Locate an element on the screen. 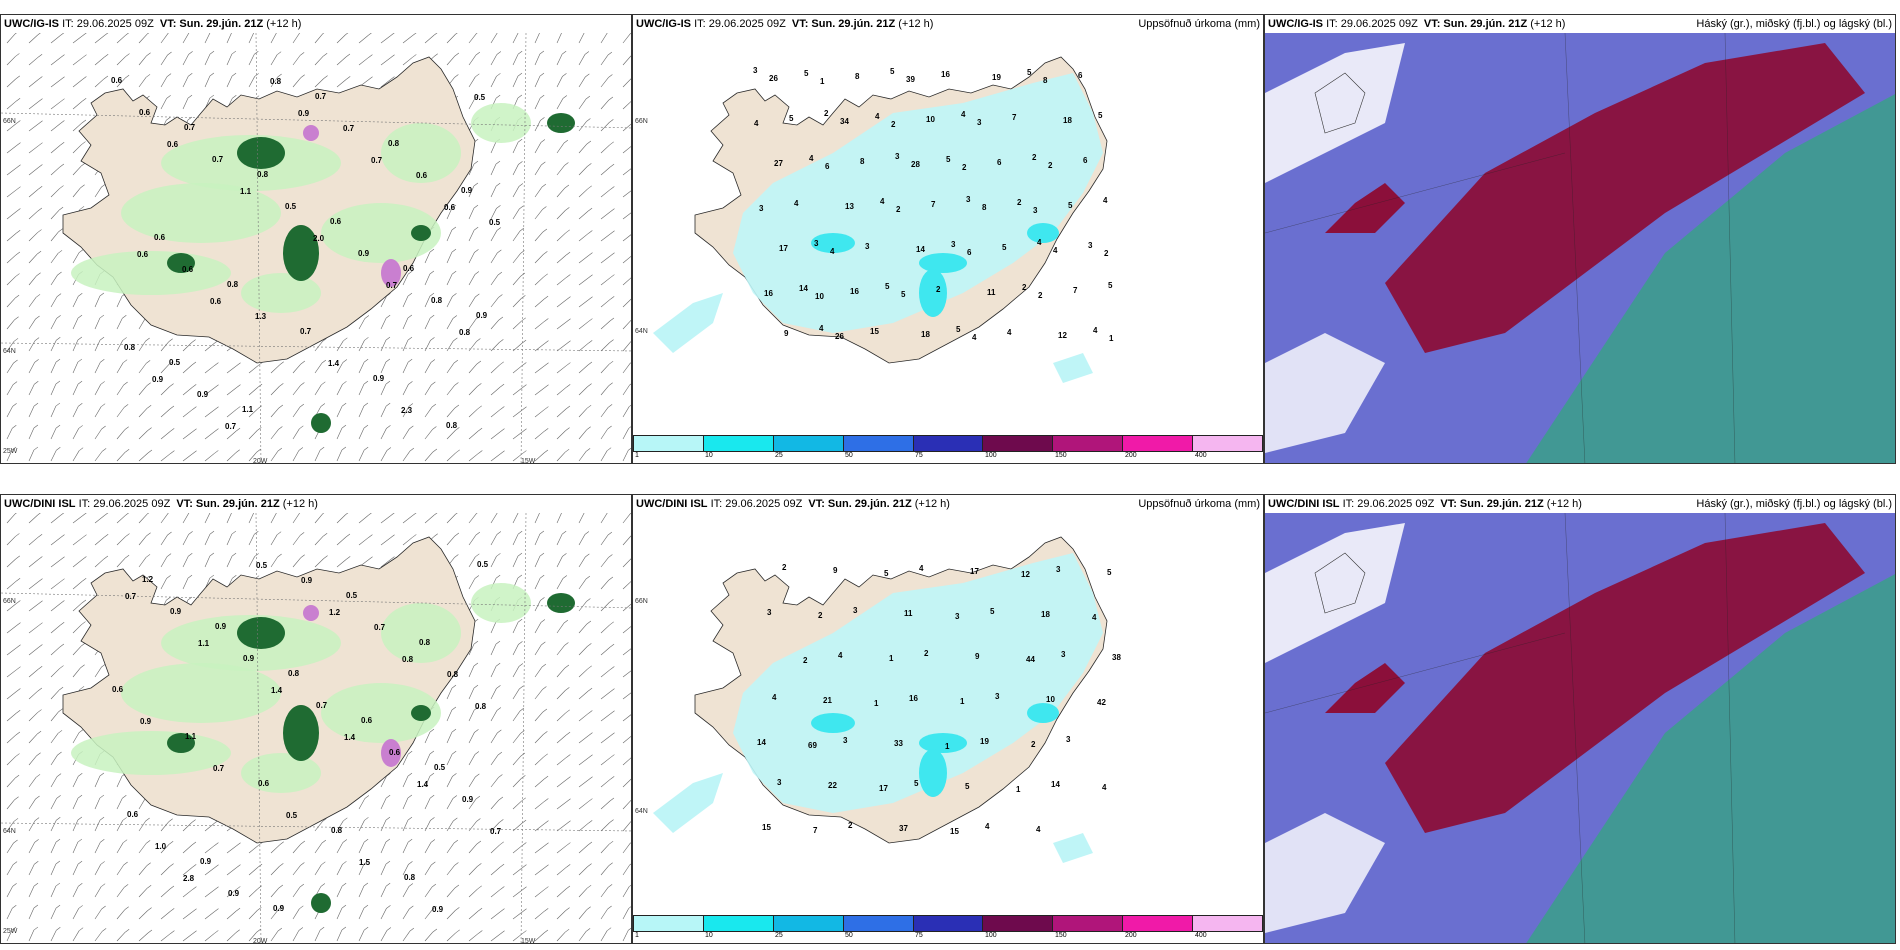 The image size is (1900, 950). colorbar-tick-label: 200 is located at coordinates (1131, 455).